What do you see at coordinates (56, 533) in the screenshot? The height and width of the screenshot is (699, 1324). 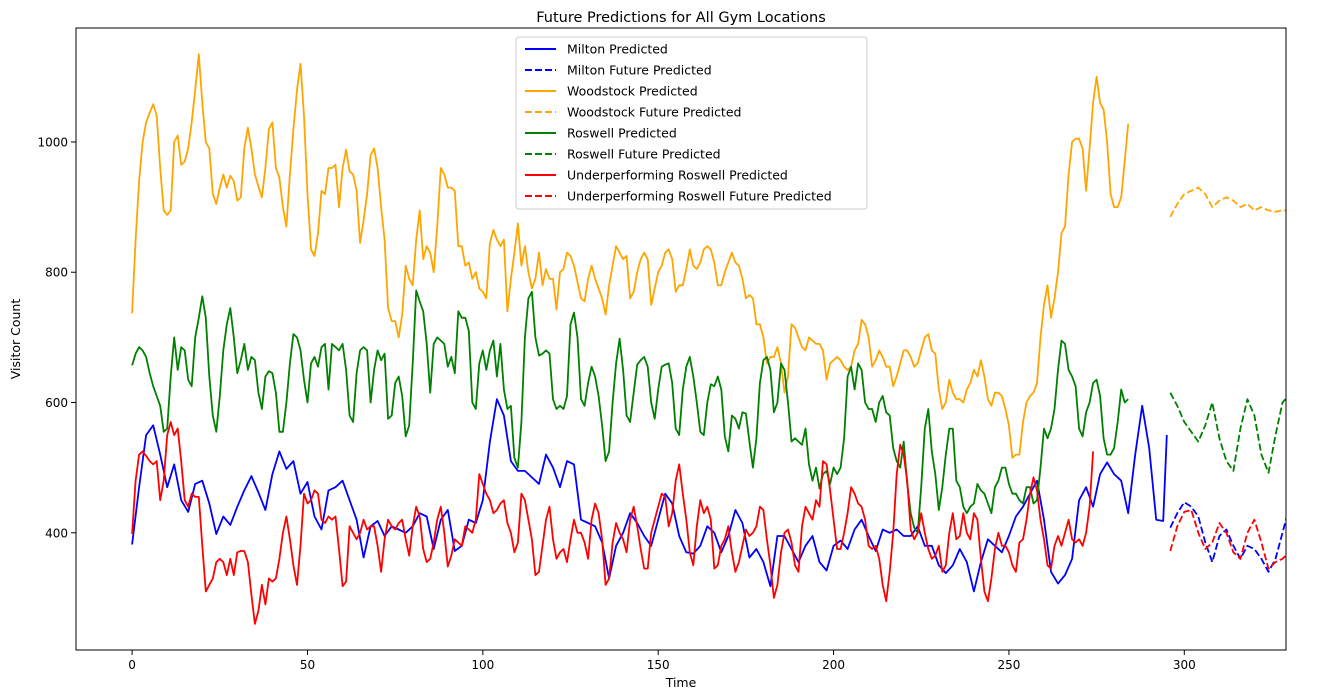 I see `y-tick-label: 400` at bounding box center [56, 533].